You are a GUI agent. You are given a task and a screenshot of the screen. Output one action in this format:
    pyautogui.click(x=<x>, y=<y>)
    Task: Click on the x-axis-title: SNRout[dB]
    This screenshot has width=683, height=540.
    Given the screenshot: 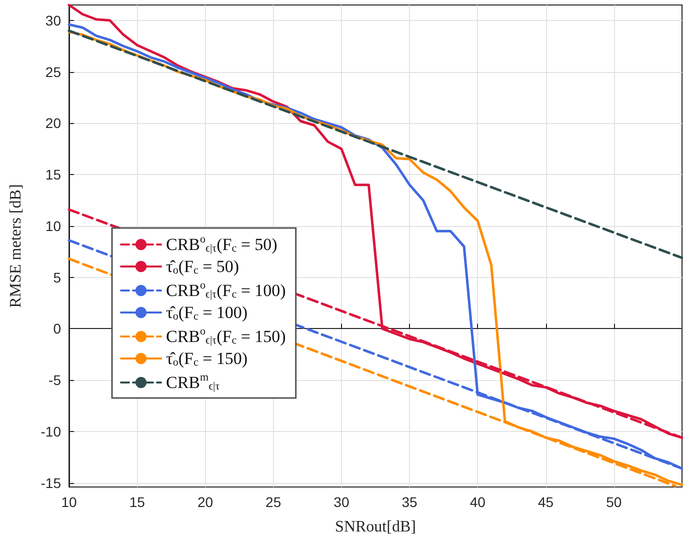 What is the action you would take?
    pyautogui.click(x=375, y=527)
    